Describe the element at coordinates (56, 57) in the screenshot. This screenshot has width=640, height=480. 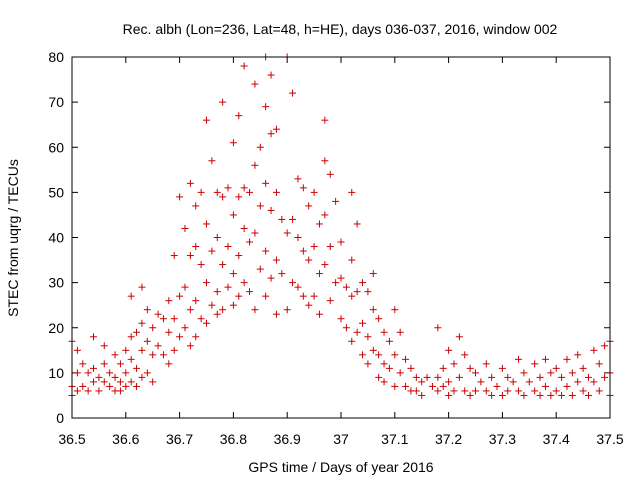
I see `y-tick-label: 80` at that location.